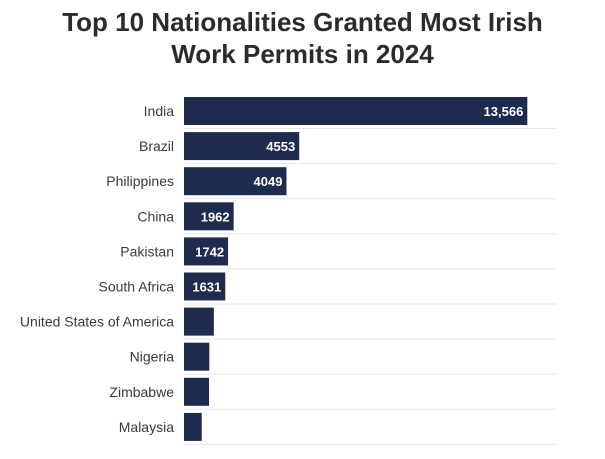  I want to click on bar-china, so click(209, 216).